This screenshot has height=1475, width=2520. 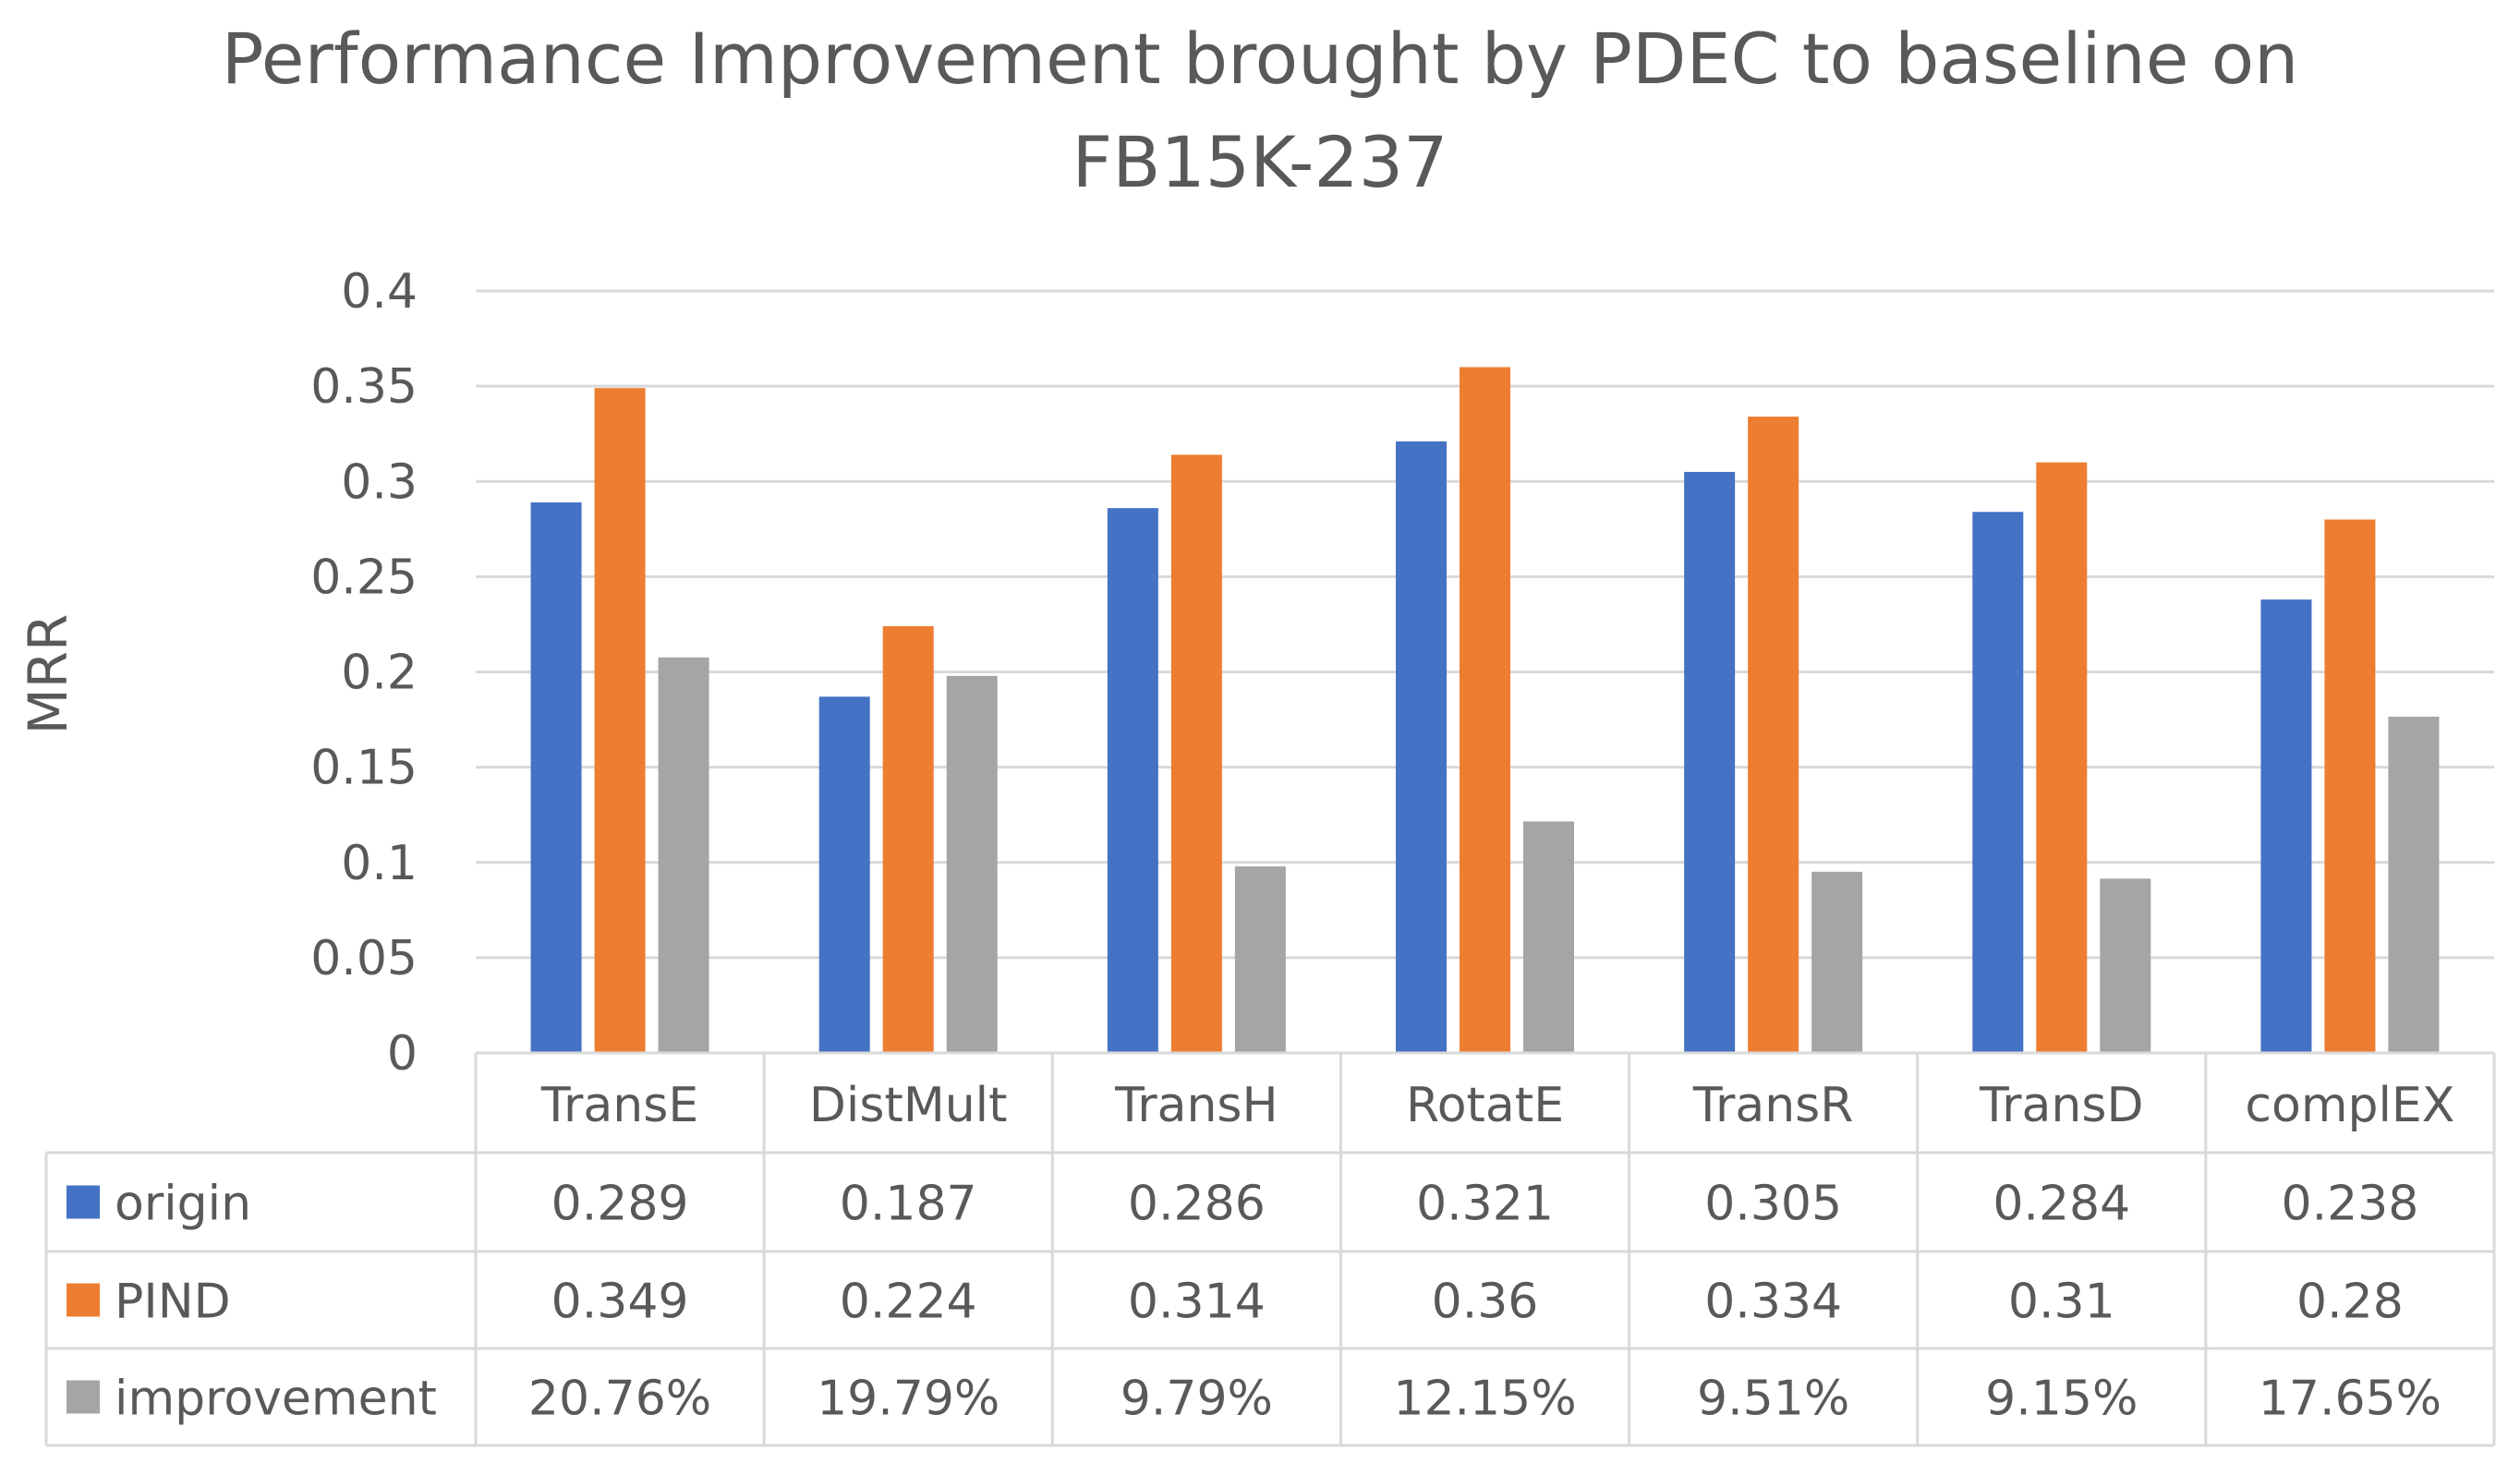 What do you see at coordinates (364, 768) in the screenshot?
I see `y-tick-label: 0.15` at bounding box center [364, 768].